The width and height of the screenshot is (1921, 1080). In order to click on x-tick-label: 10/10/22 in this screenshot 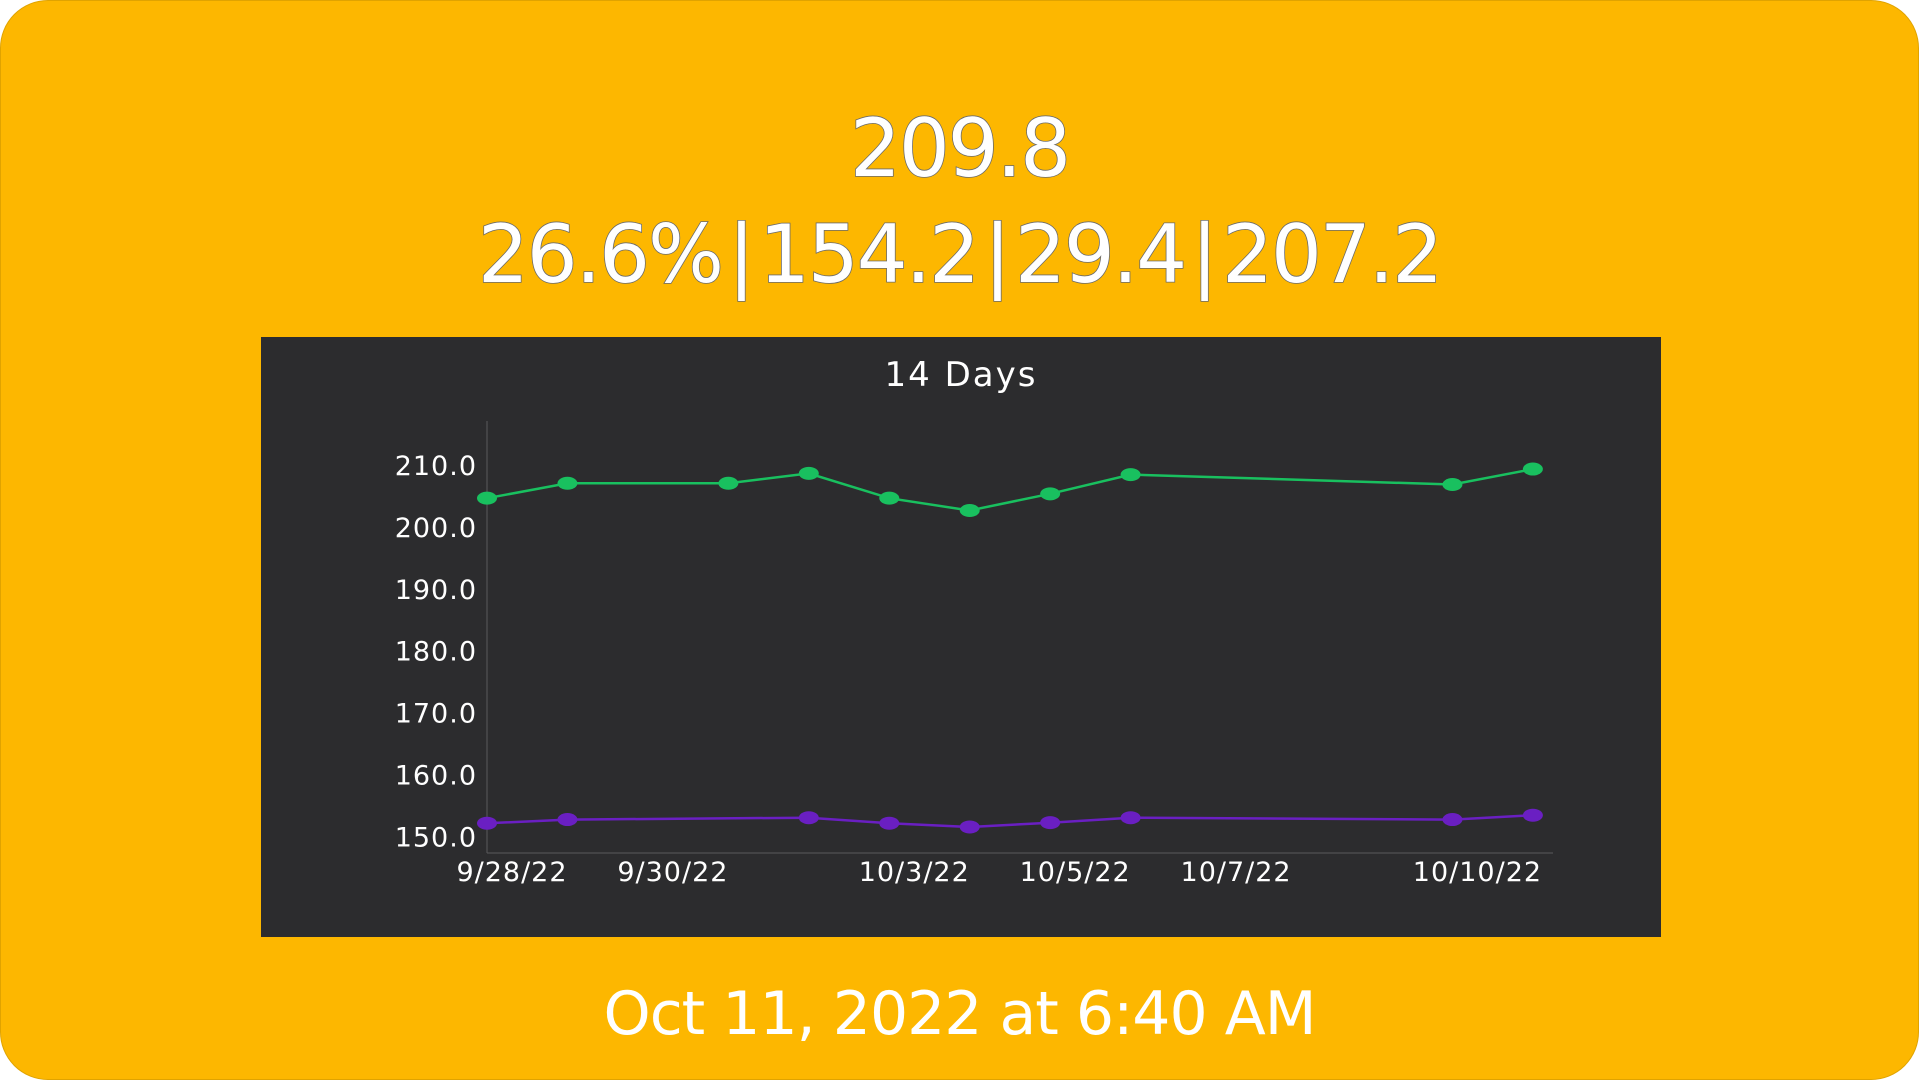, I will do `click(1477, 872)`.